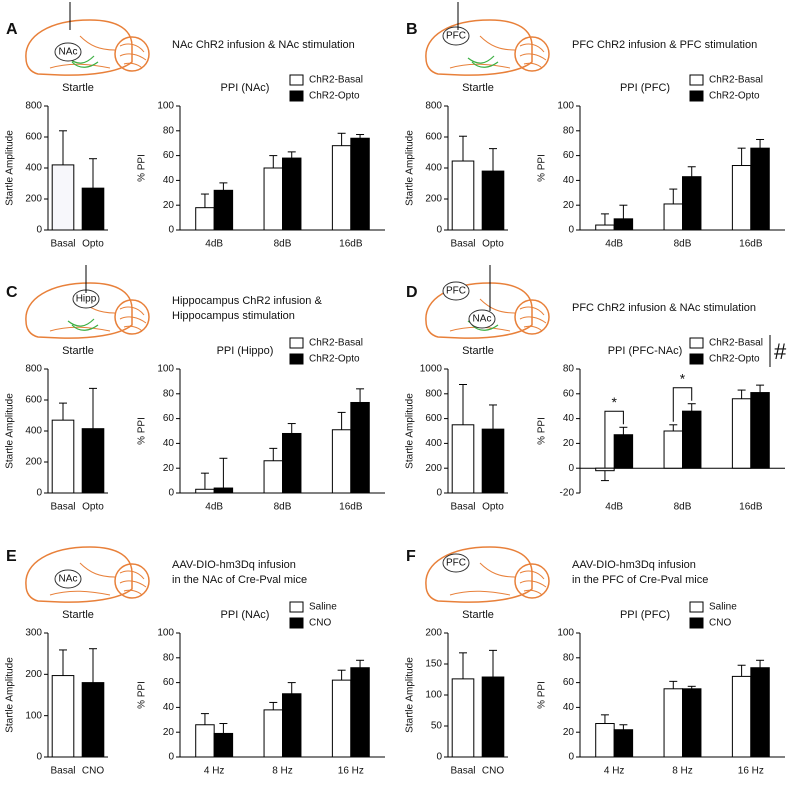 The width and height of the screenshot is (800, 791). Describe the element at coordinates (68, 579) in the screenshot. I see `region-label: NAc` at that location.